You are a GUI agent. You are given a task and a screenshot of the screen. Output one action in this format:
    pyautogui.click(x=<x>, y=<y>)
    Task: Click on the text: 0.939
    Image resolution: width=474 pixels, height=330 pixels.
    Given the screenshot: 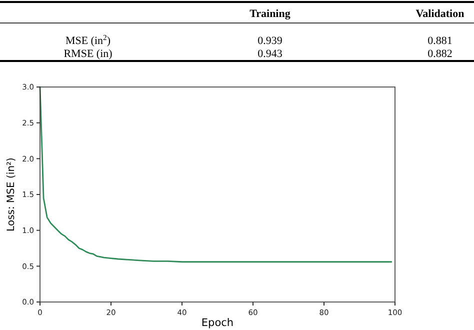 What is the action you would take?
    pyautogui.click(x=270, y=41)
    